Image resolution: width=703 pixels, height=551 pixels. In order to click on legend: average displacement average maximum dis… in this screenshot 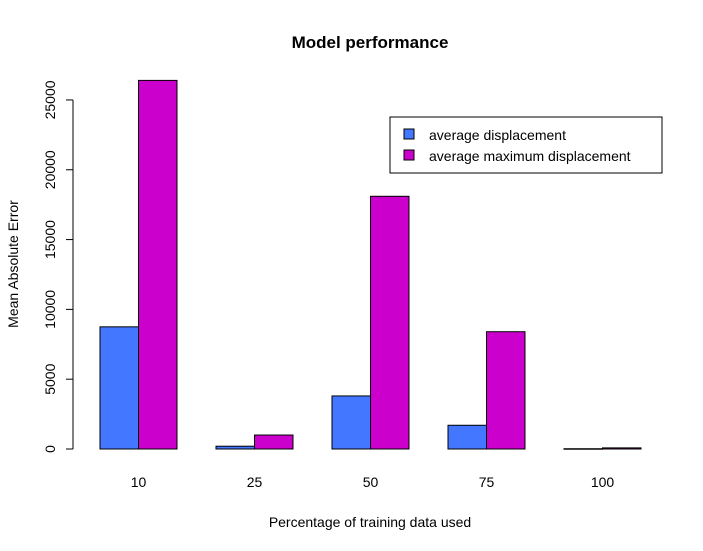, I will do `click(526, 145)`.